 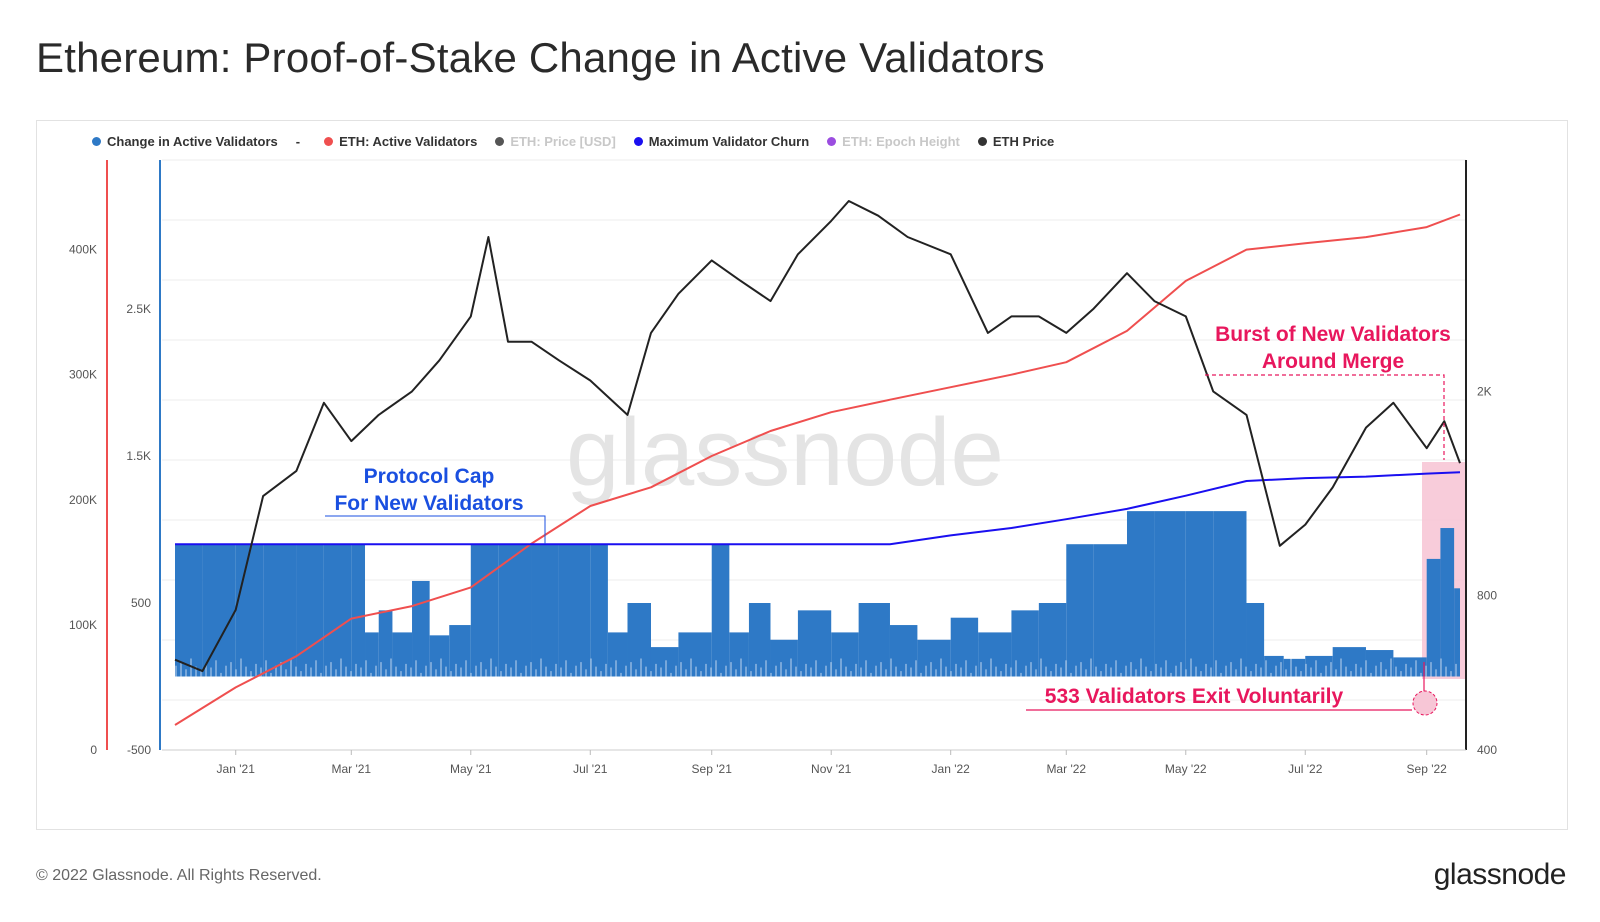 What do you see at coordinates (555, 141) in the screenshot?
I see `legend-item: ETH: Price [USD]` at bounding box center [555, 141].